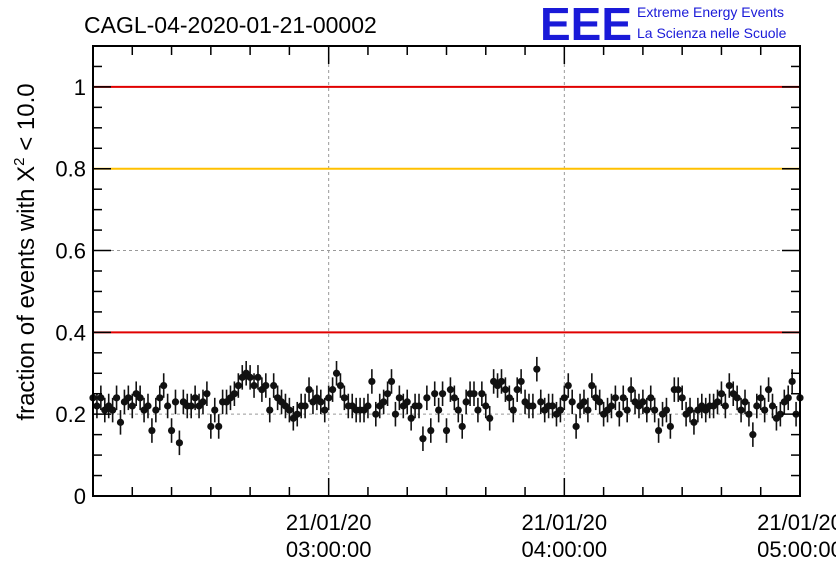 Image resolution: width=836 pixels, height=572 pixels. What do you see at coordinates (712, 33) in the screenshot?
I see `logo-line-2: La Scienza nelle Scuole` at bounding box center [712, 33].